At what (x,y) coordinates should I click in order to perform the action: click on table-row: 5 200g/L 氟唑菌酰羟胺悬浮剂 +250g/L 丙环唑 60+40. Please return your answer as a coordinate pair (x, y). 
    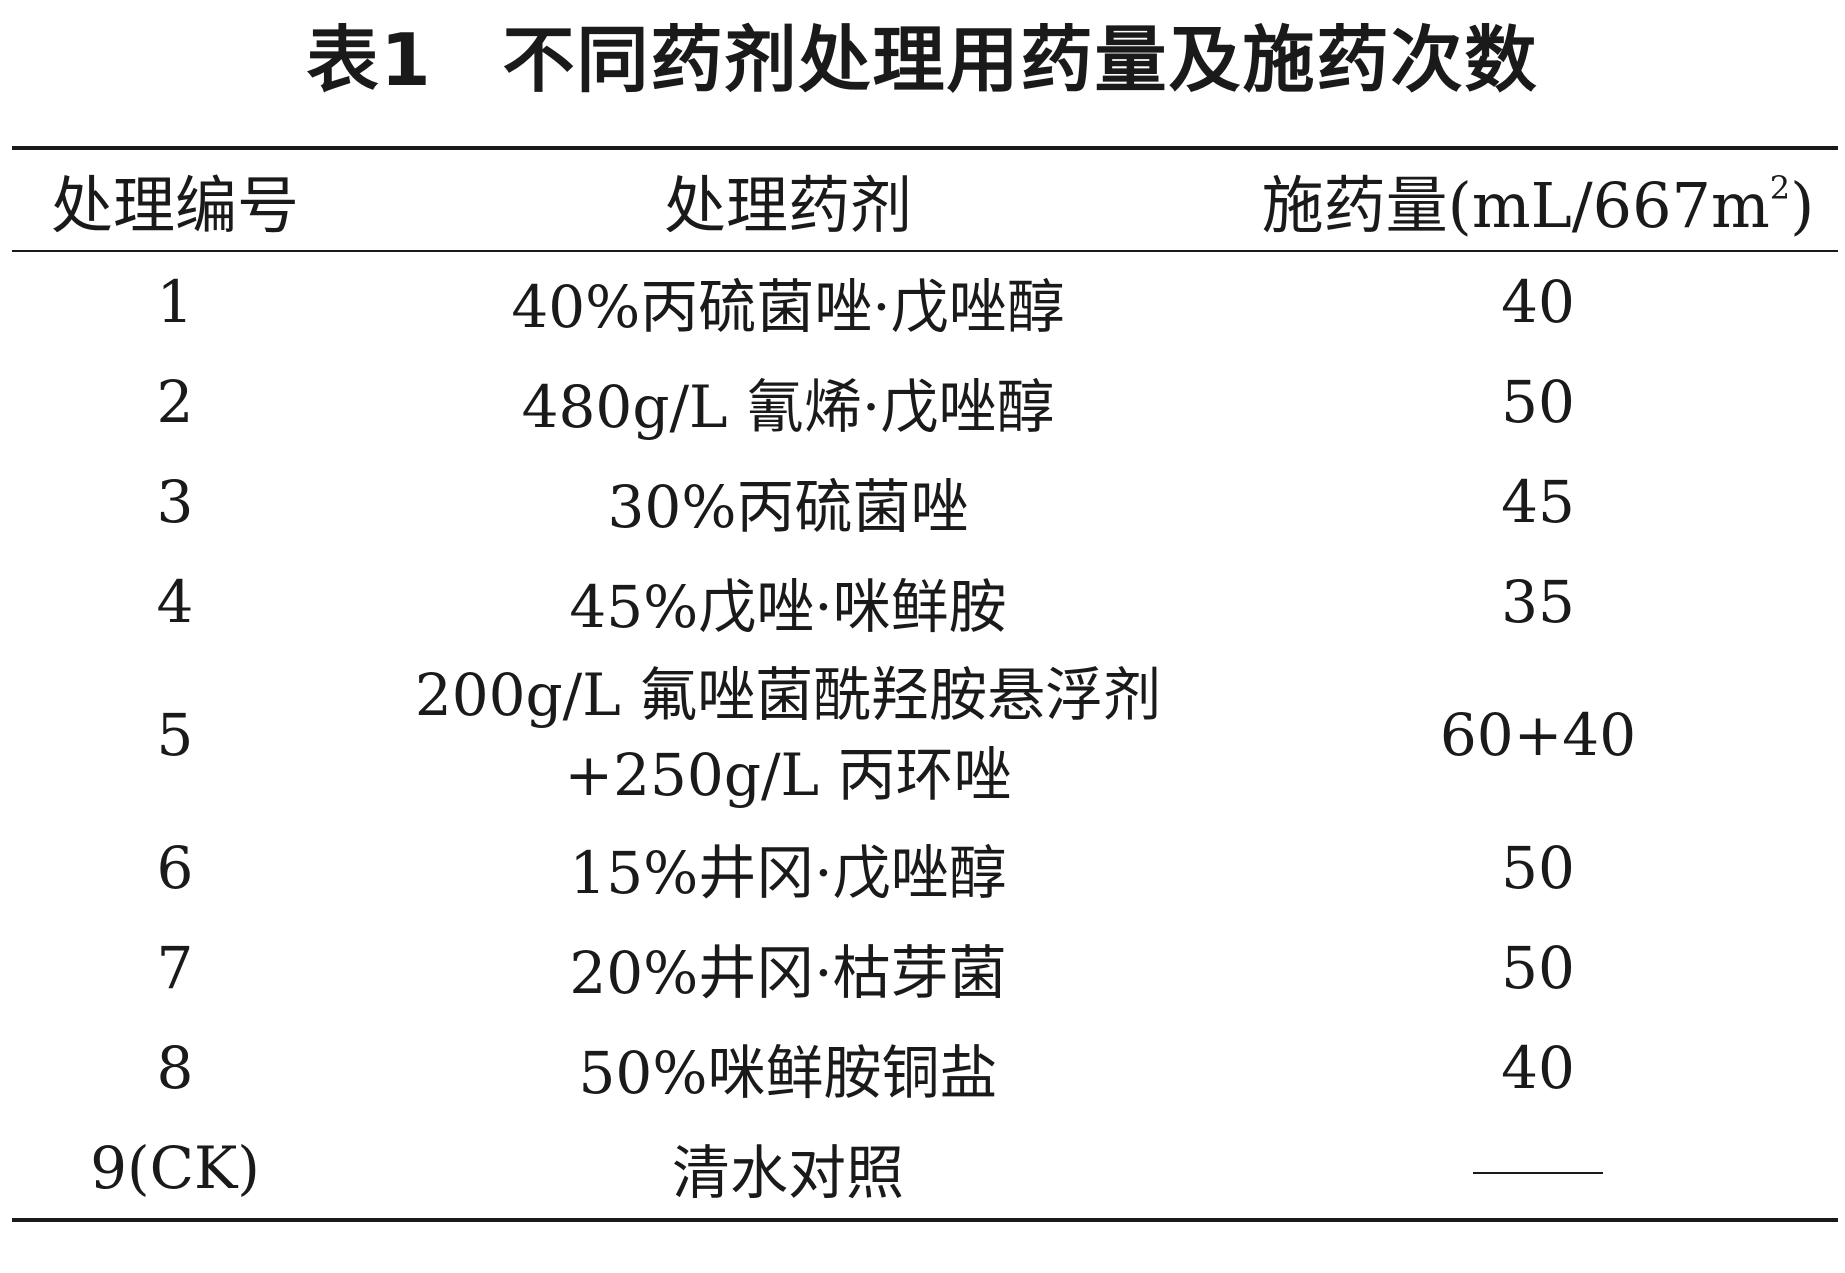
    Looking at the image, I should click on (925, 735).